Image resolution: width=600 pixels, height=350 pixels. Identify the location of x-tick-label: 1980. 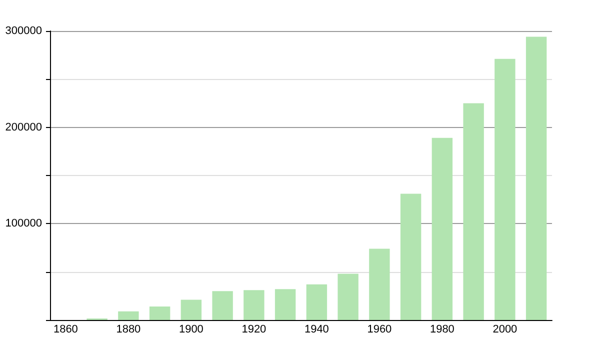
(442, 330).